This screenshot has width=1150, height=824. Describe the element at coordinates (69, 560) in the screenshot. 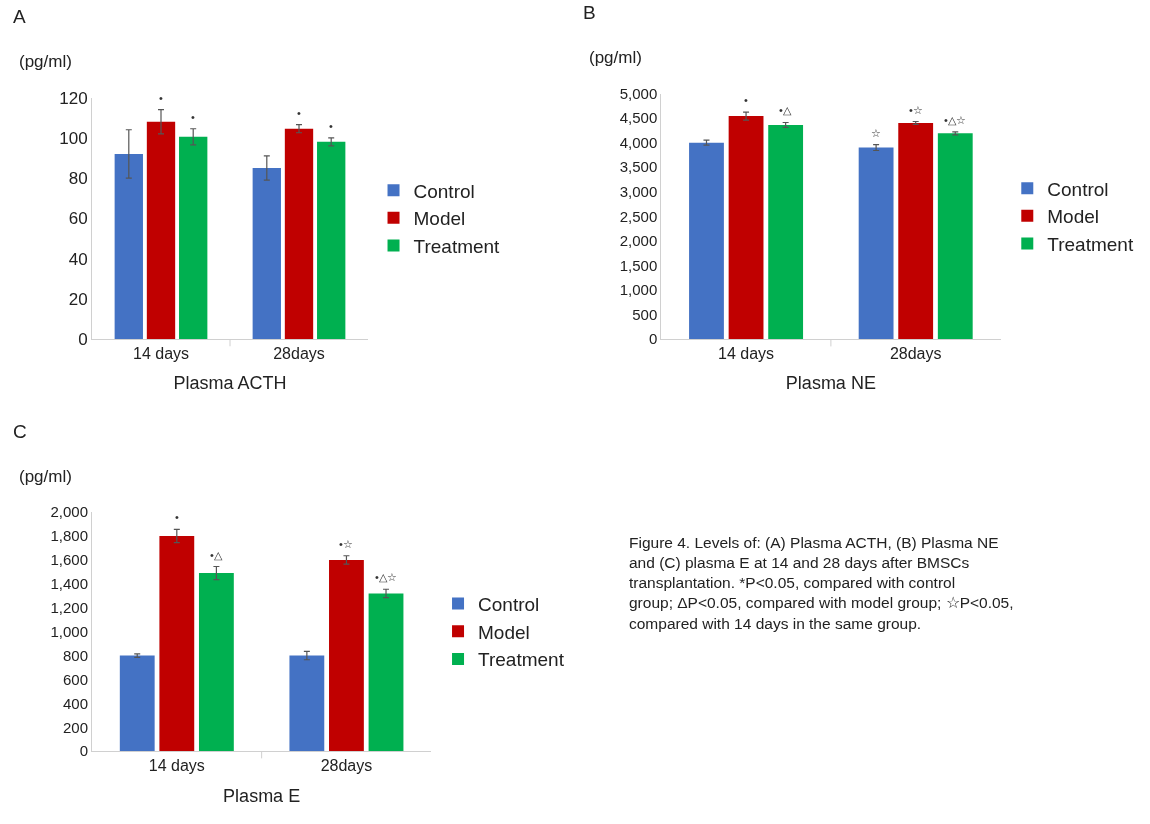

I see `y-tick-label: 1,600` at that location.